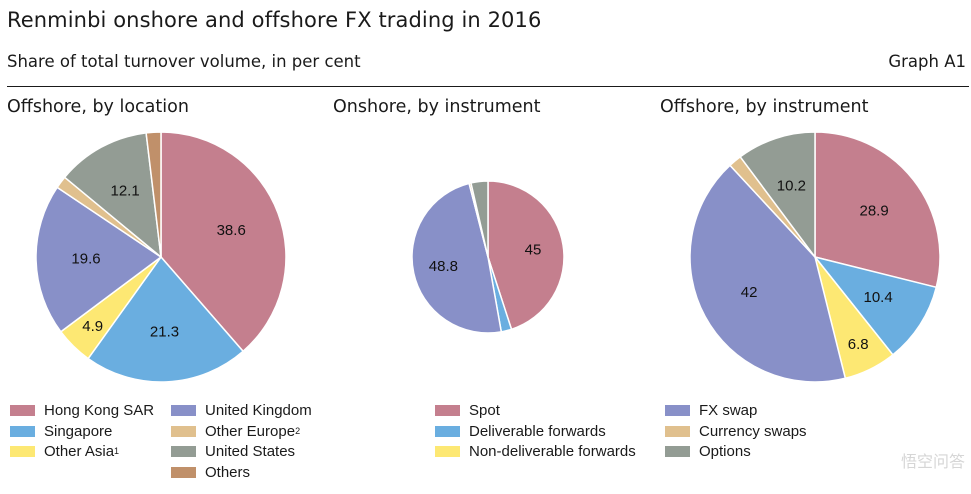 This screenshot has height=494, width=971. What do you see at coordinates (99, 410) in the screenshot?
I see `legend-label: Hong Kong SAR` at bounding box center [99, 410].